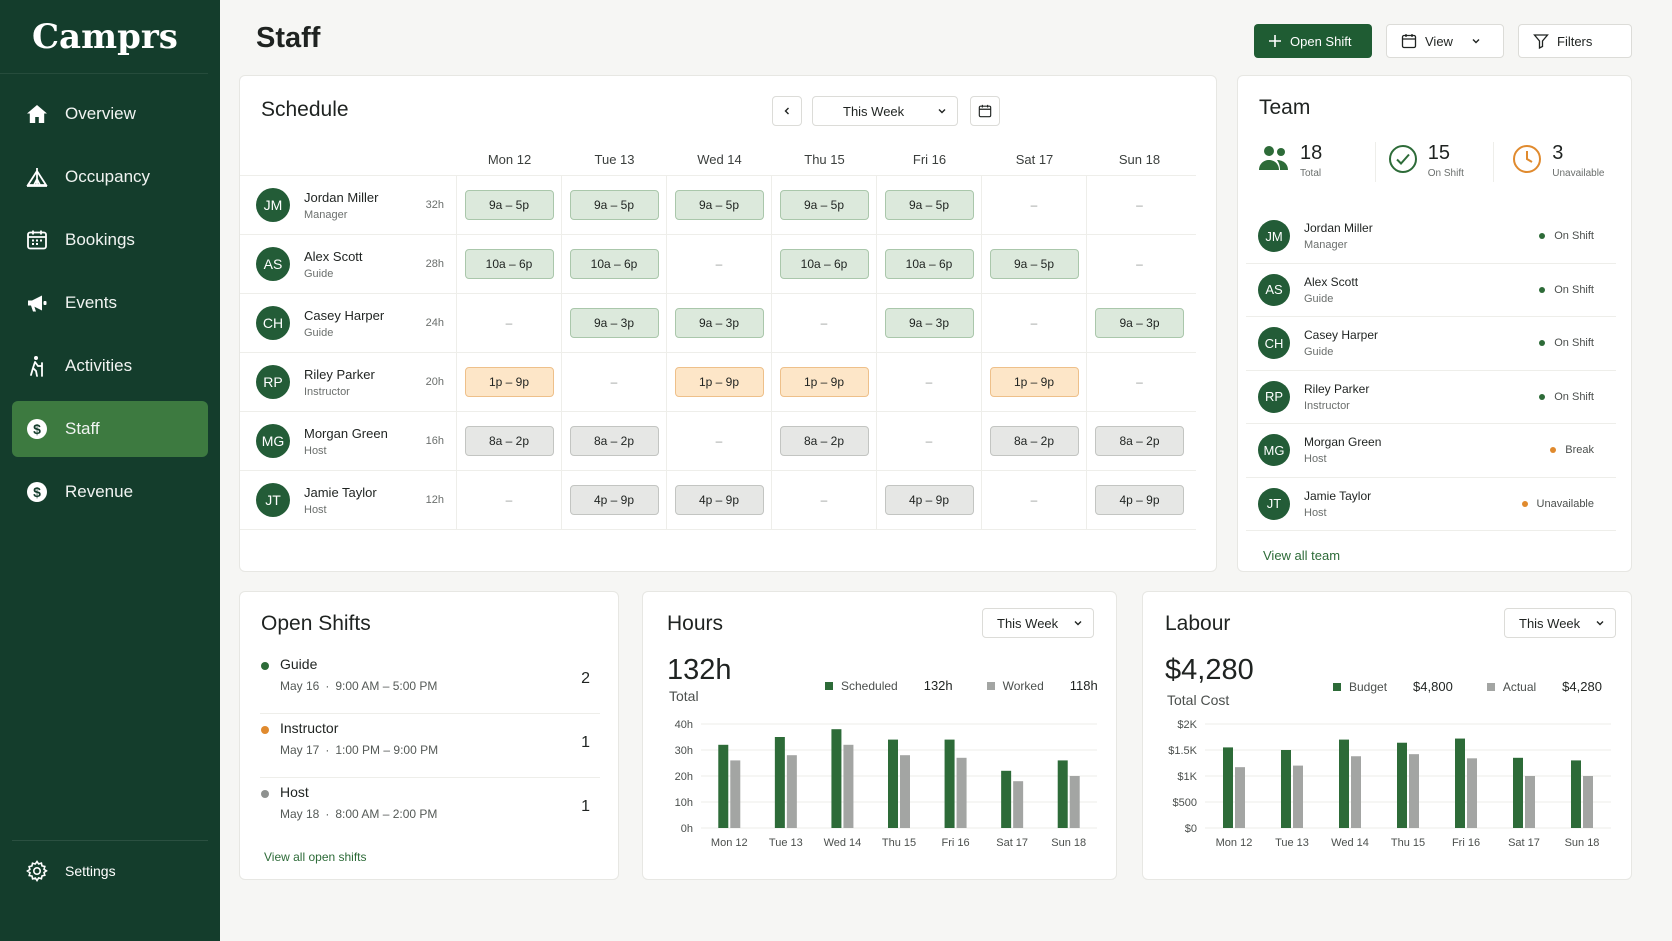  What do you see at coordinates (348, 441) in the screenshot?
I see `staff-member: MG Morgan Green Host 16h` at bounding box center [348, 441].